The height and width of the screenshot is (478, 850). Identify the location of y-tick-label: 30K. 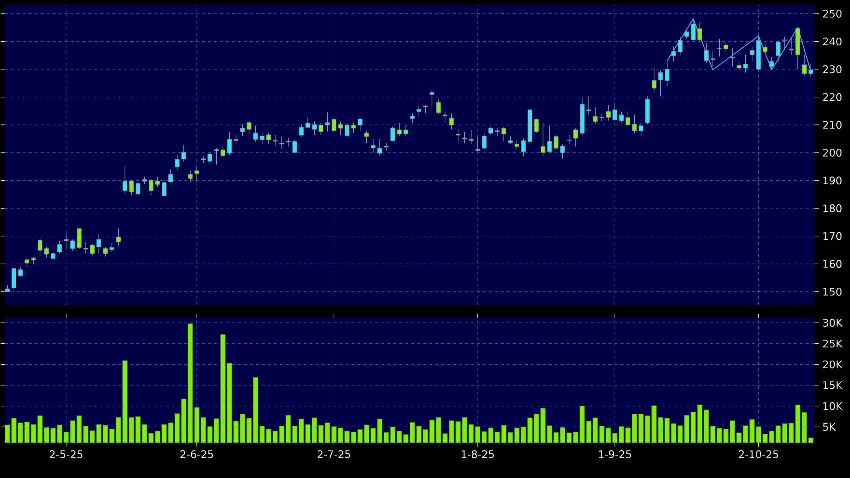
(833, 323).